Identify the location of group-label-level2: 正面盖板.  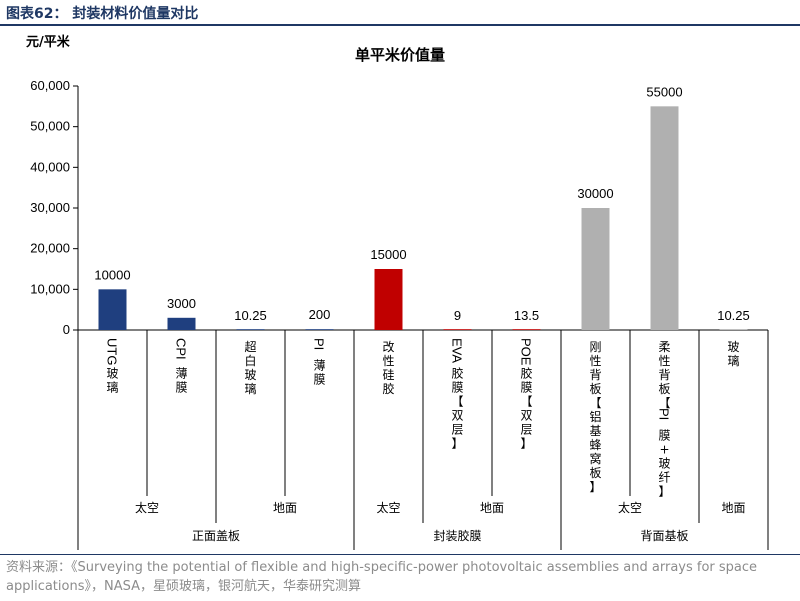
(216, 536).